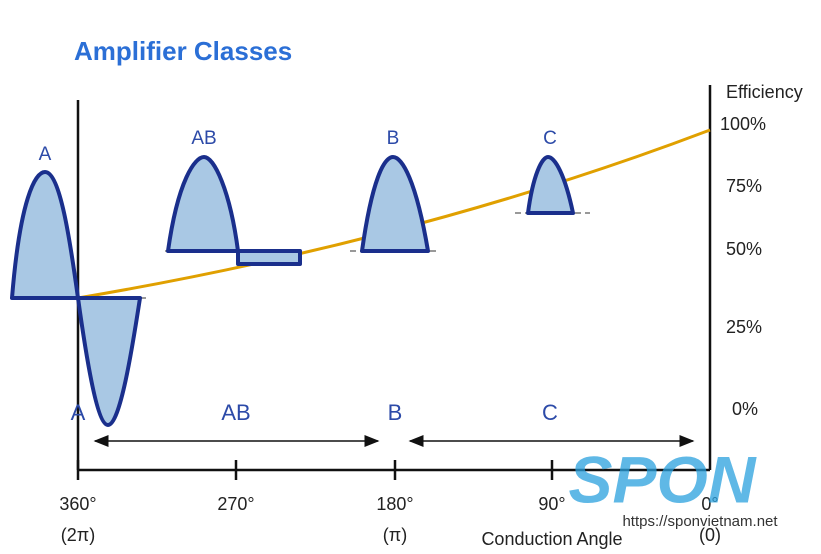  I want to click on region-label: B, so click(395, 412).